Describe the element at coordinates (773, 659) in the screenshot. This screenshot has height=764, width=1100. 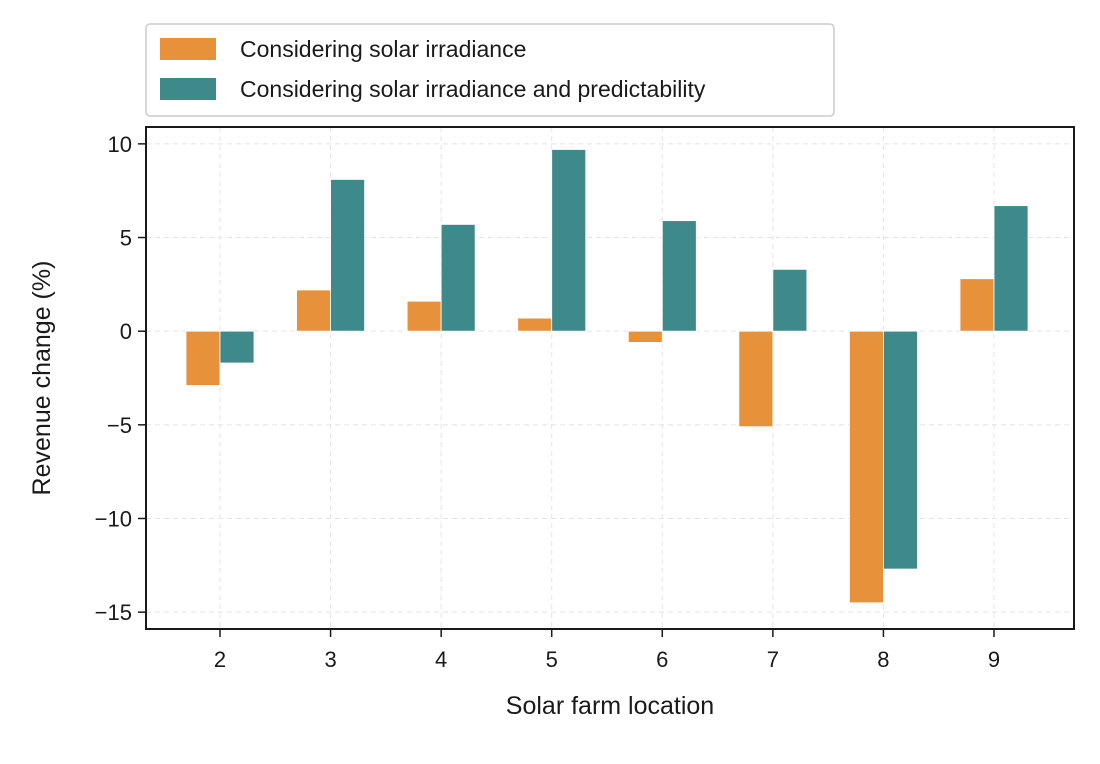
I see `x-tick-label: 7` at that location.